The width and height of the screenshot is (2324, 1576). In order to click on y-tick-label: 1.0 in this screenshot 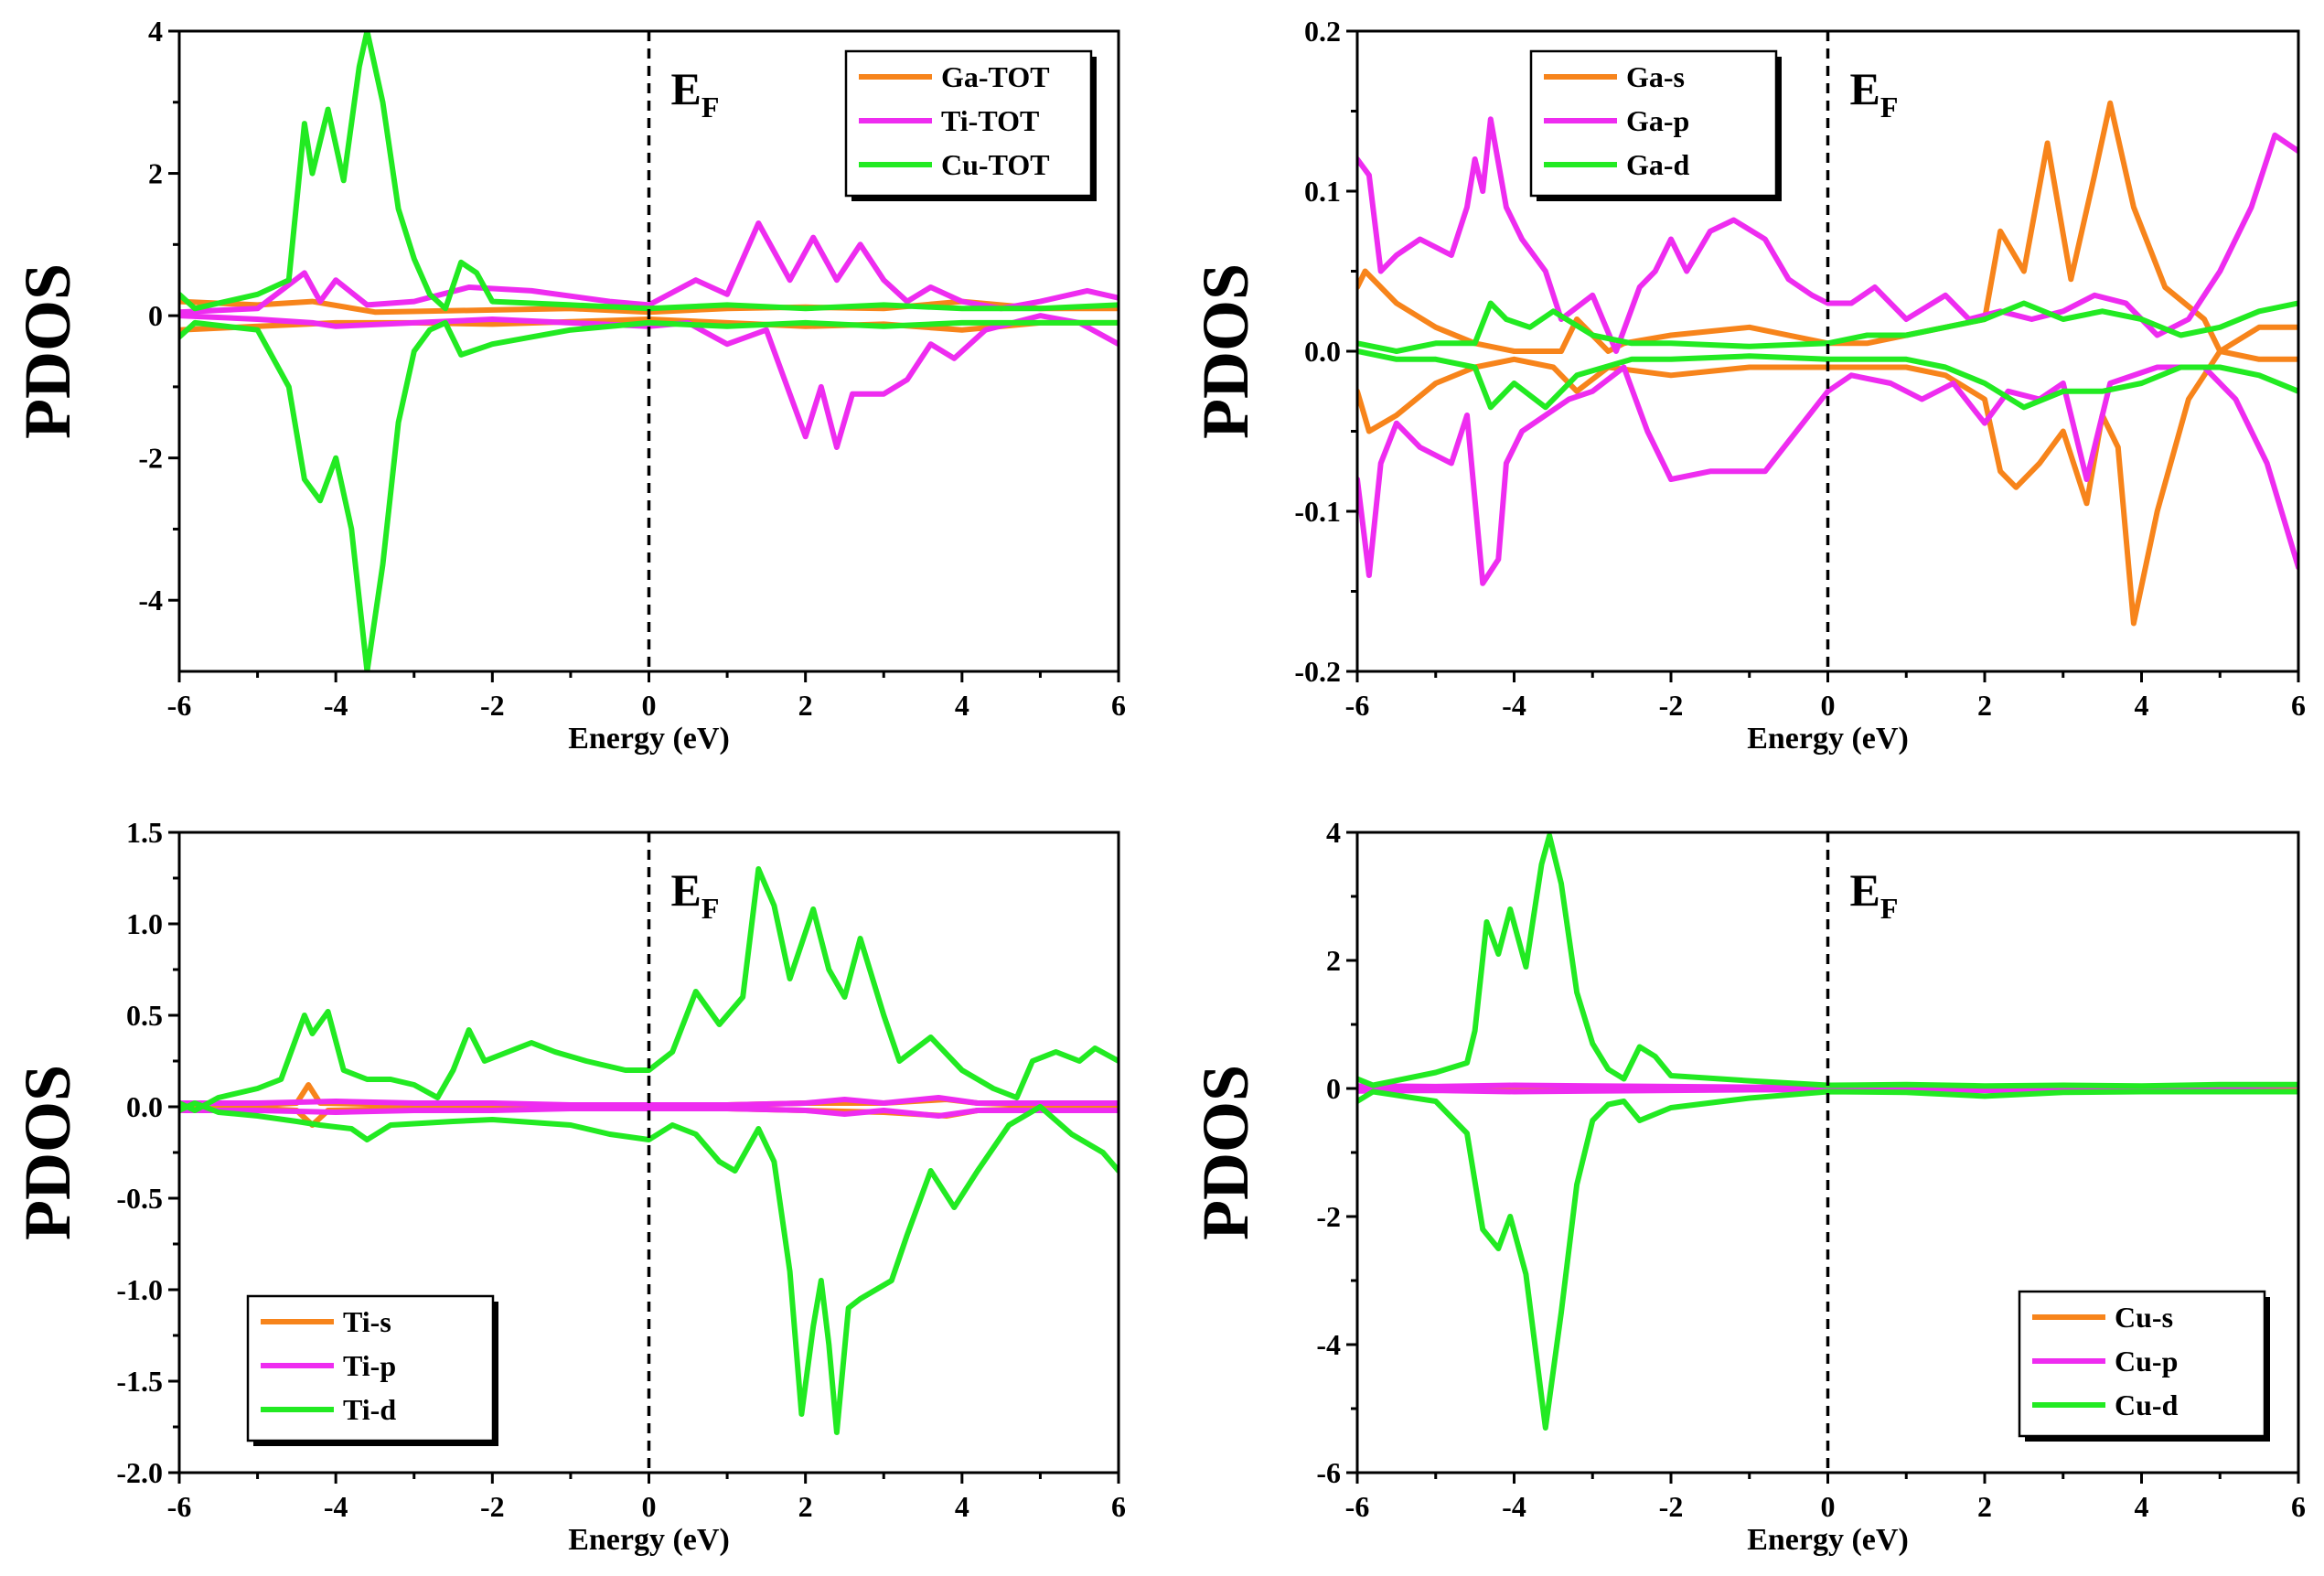, I will do `click(144, 924)`.